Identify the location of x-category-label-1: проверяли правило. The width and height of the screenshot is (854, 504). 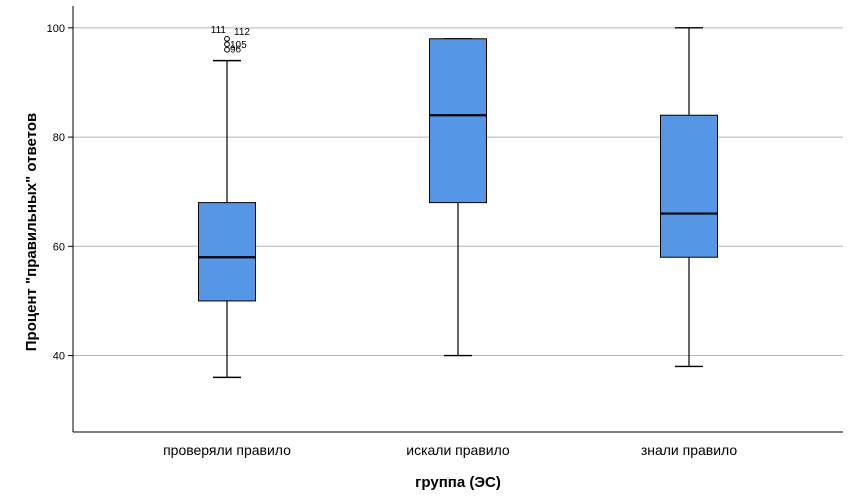
(227, 450).